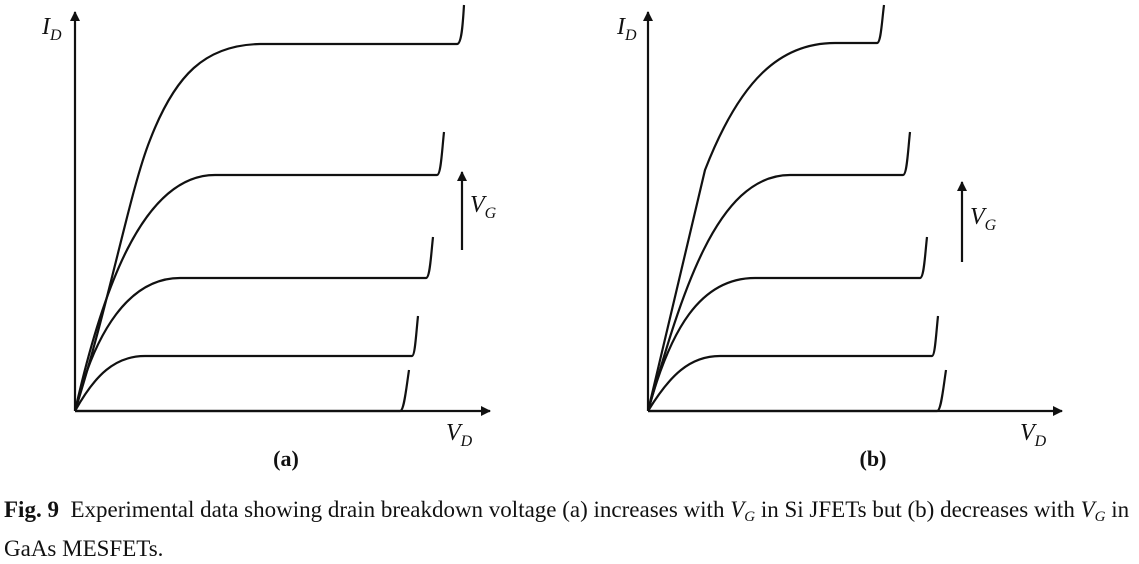 The width and height of the screenshot is (1139, 564). I want to click on caption-vg-2: VG, so click(1093, 511).